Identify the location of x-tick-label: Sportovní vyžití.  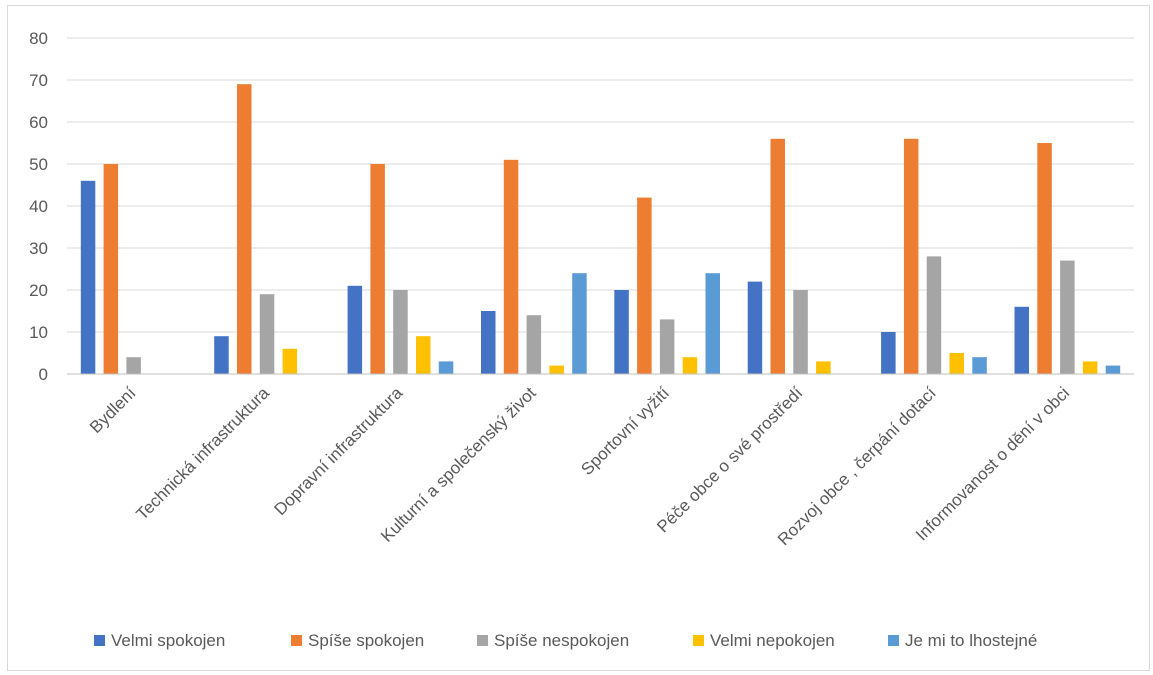
(625, 431).